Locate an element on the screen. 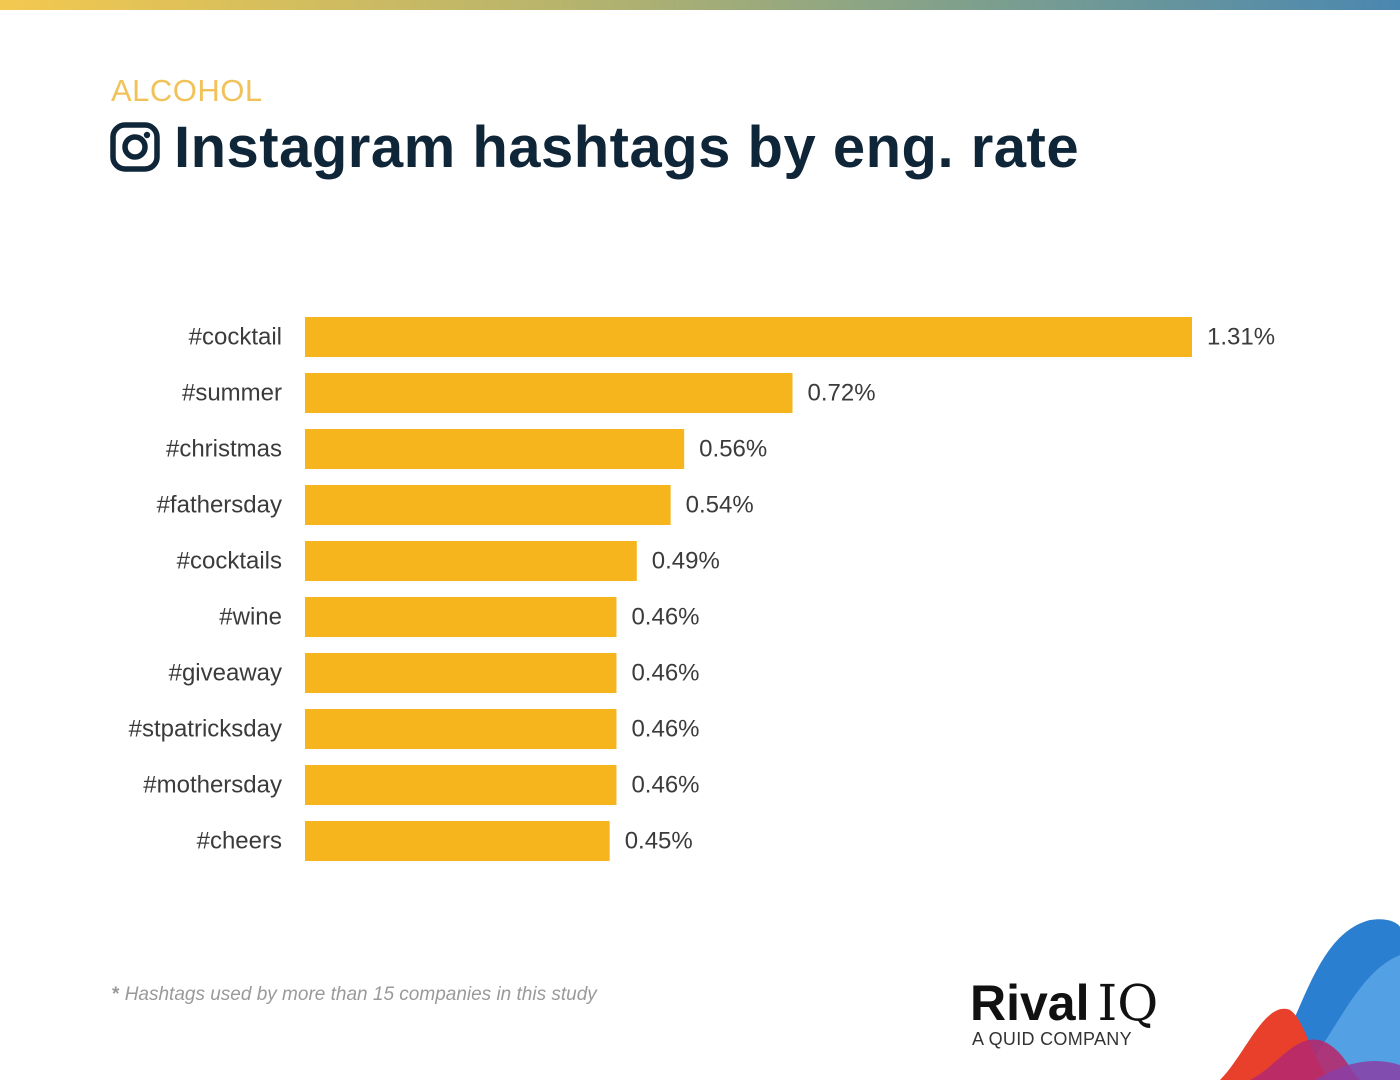 The height and width of the screenshot is (1080, 1400). category-label-cheers: #cheers is located at coordinates (239, 841).